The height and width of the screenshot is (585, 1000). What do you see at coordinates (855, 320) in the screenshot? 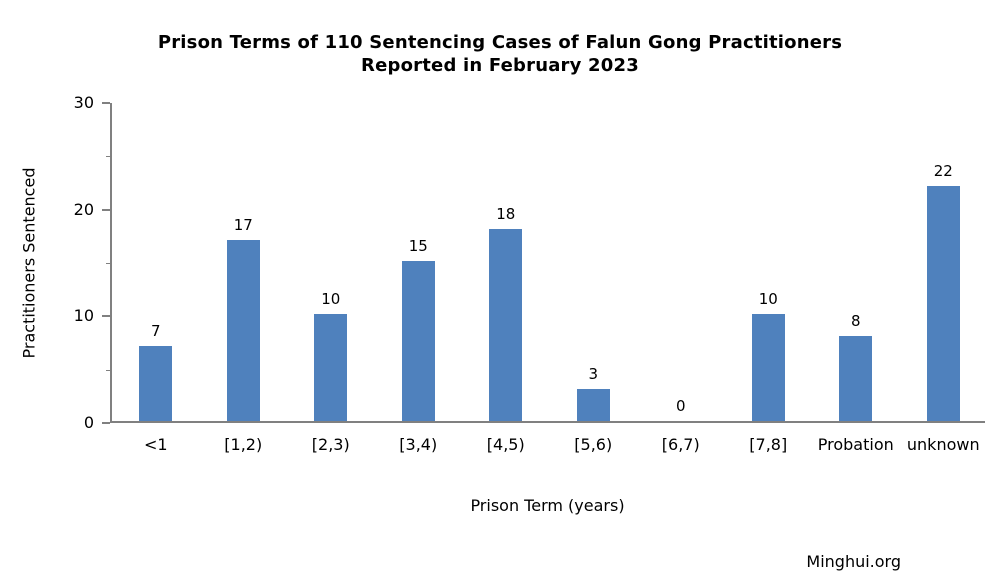
I see `bar-value-label: 8` at bounding box center [855, 320].